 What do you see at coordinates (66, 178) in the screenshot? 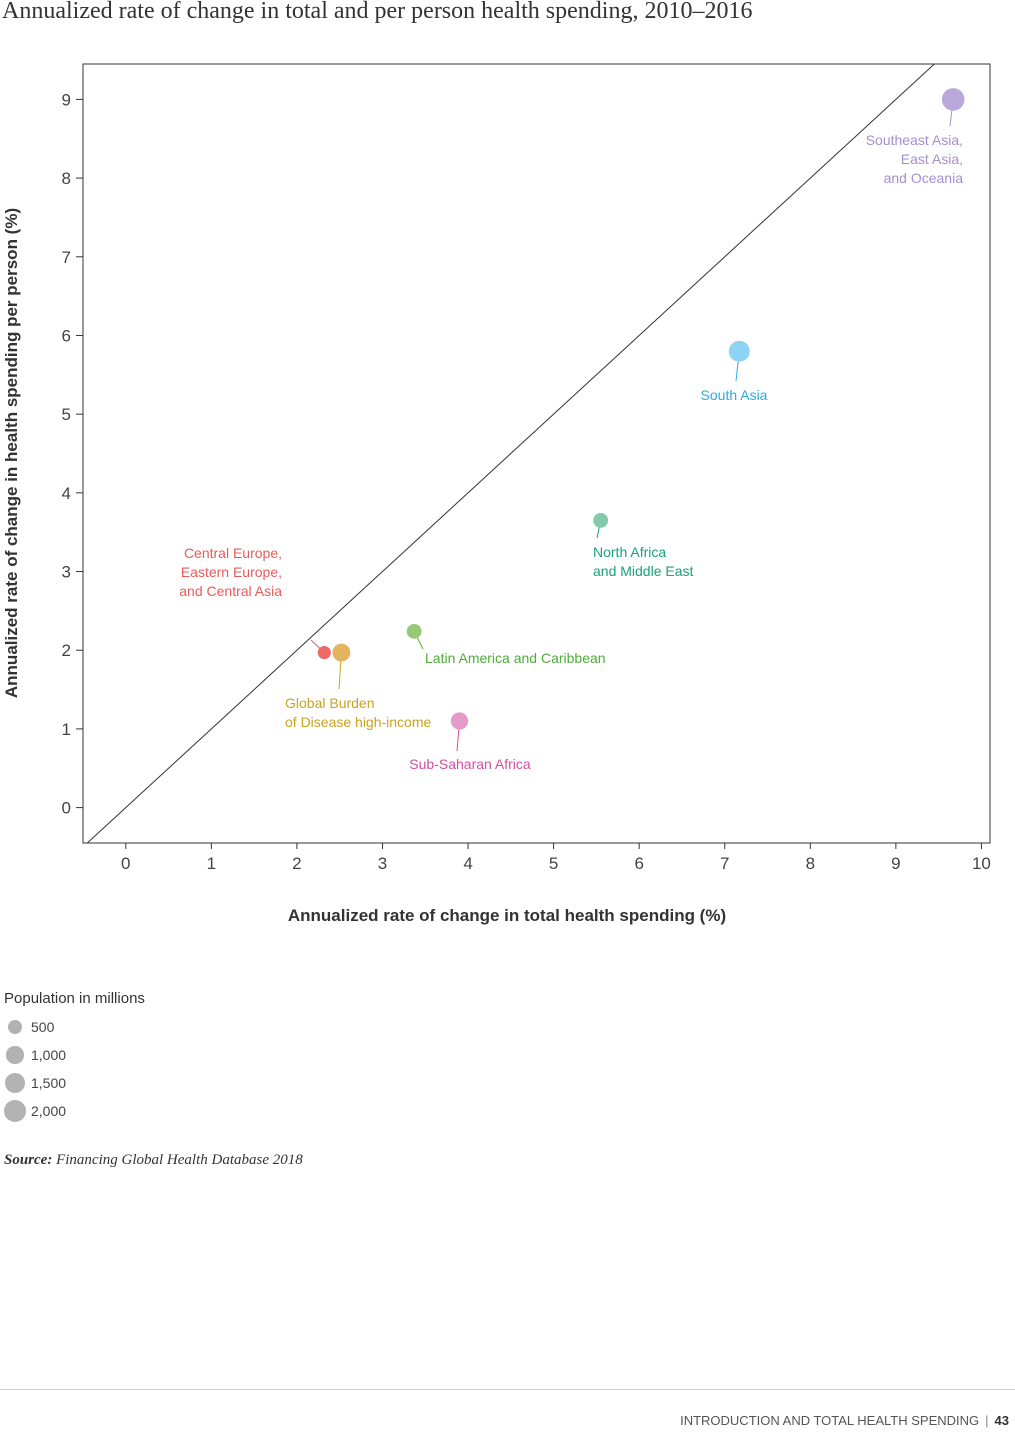
I see `y-tick-label: 8` at bounding box center [66, 178].